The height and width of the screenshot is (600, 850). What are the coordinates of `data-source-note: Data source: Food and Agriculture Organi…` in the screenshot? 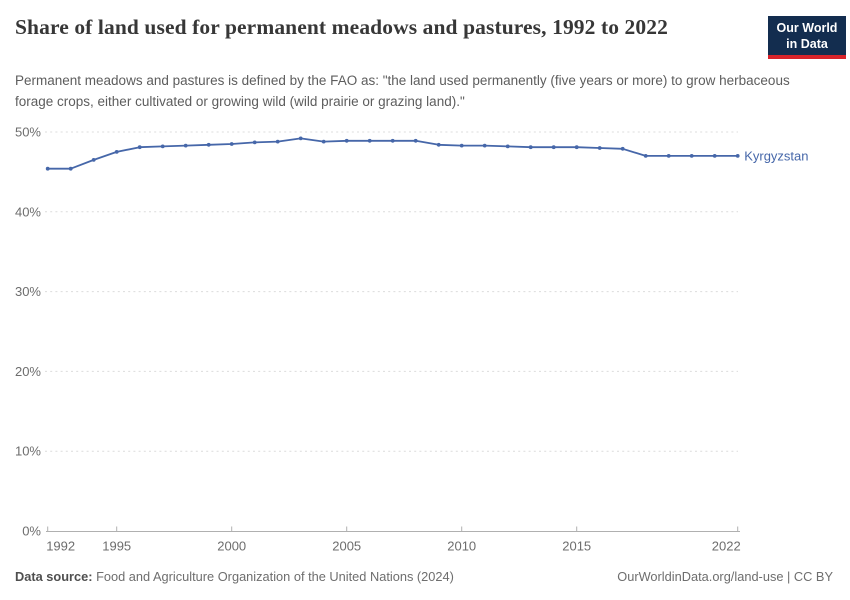 It's located at (234, 577).